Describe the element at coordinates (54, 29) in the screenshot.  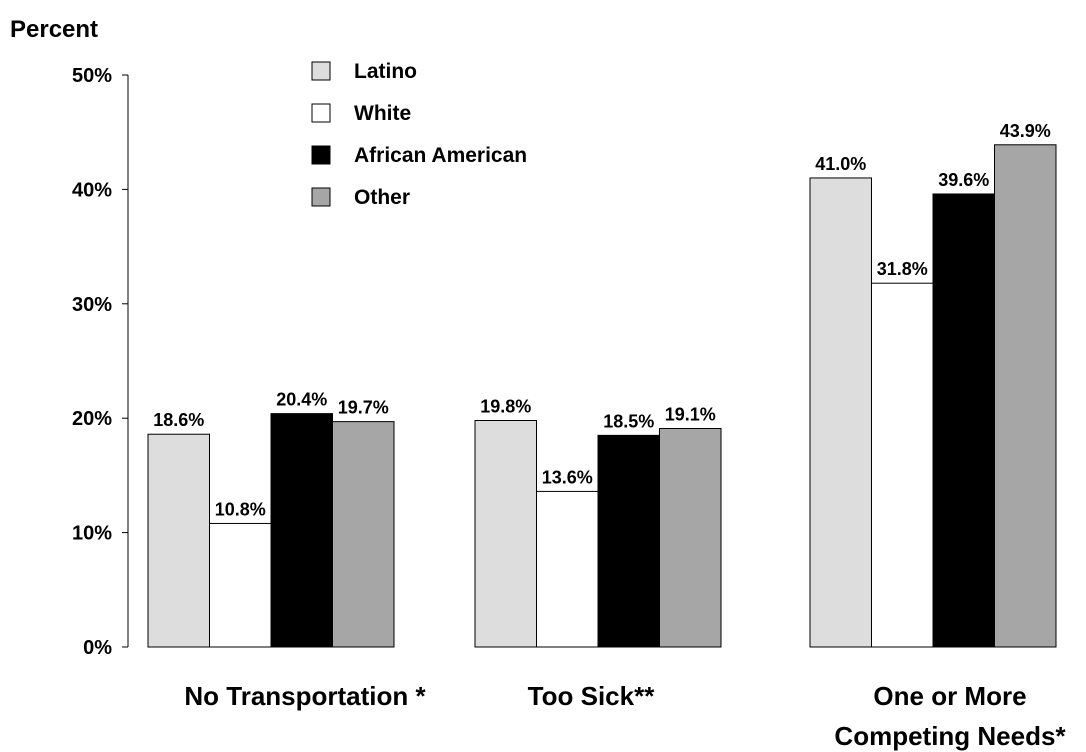
I see `y-axis-title: Percent` at that location.